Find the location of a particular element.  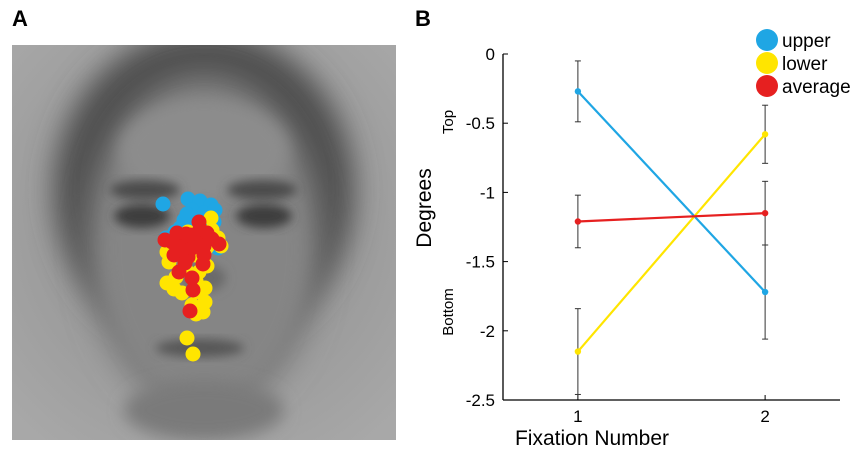

legend-label-upper: upper is located at coordinates (806, 41).